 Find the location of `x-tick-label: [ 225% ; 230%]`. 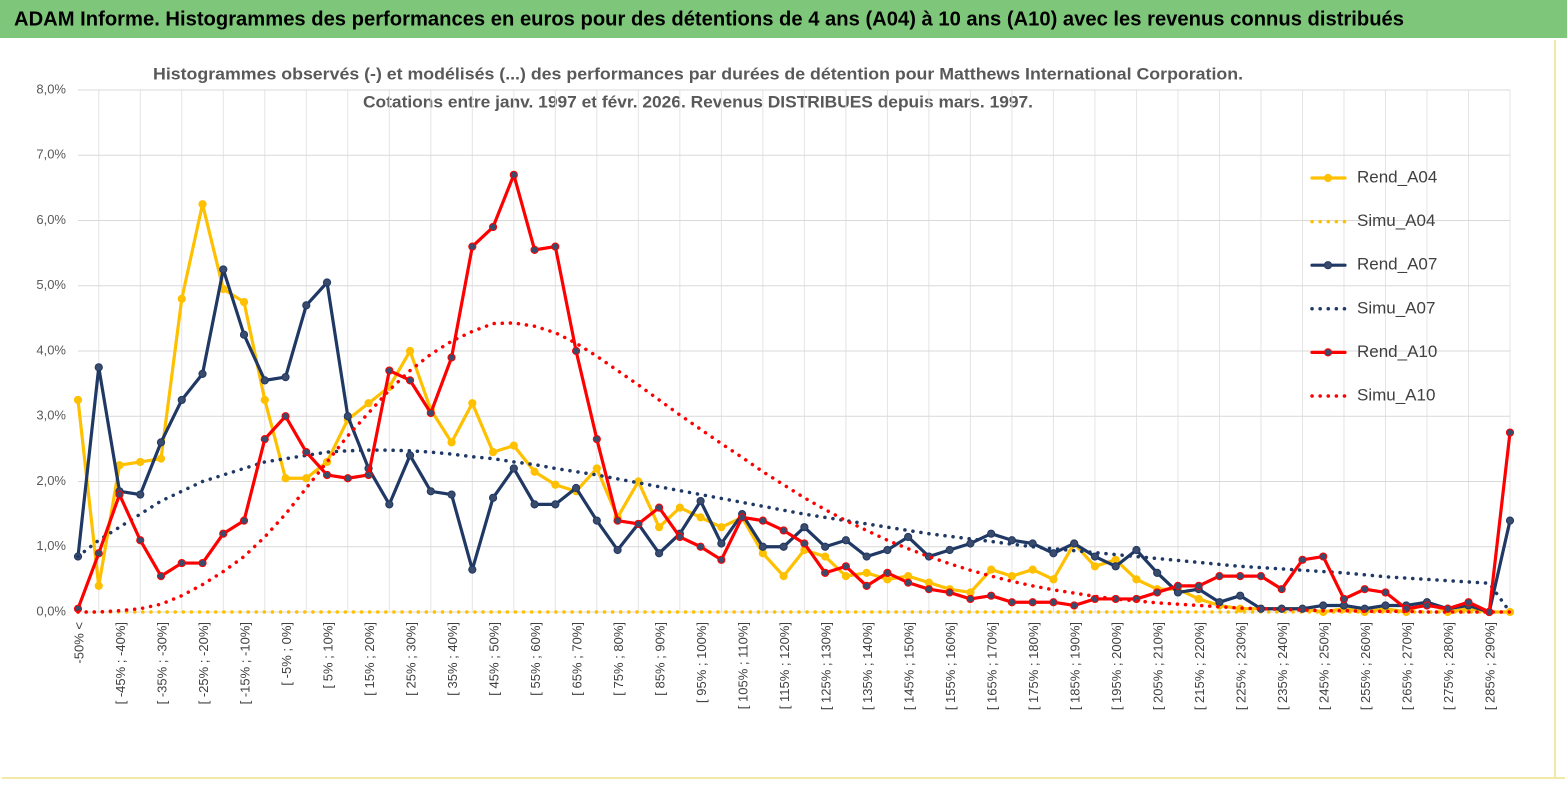

x-tick-label: [ 225% ; 230%] is located at coordinates (1241, 666).